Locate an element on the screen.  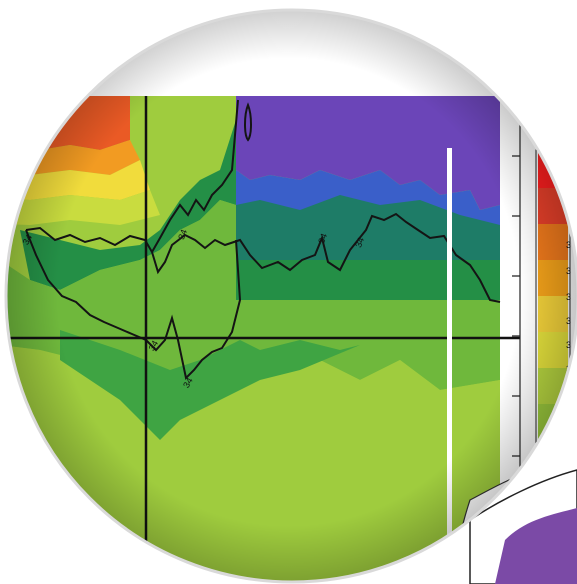
colorbar-swatch is located at coordinates (553, 458).